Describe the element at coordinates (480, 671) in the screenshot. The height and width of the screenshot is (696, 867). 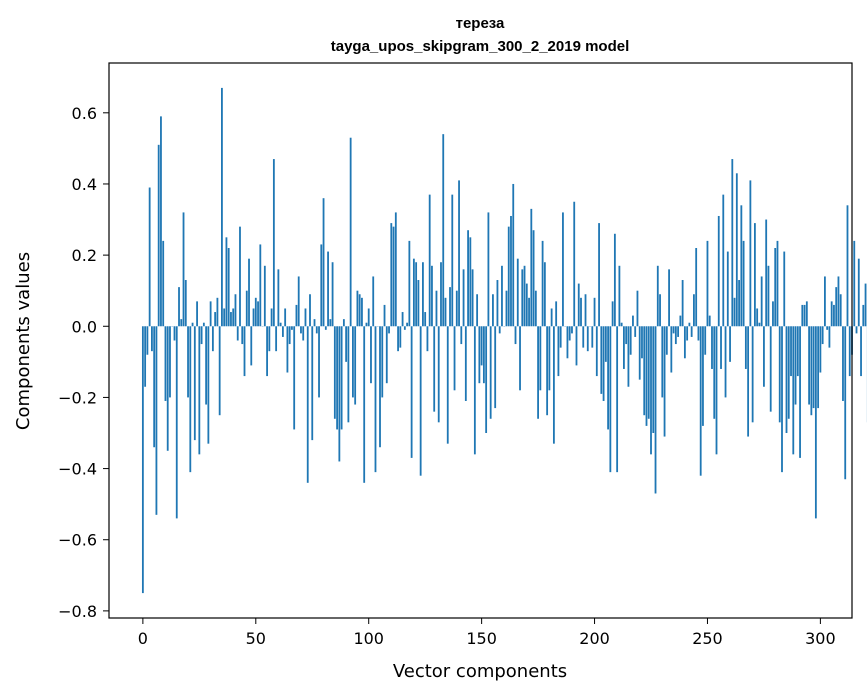
I see `x-axis-label: Vector components` at that location.